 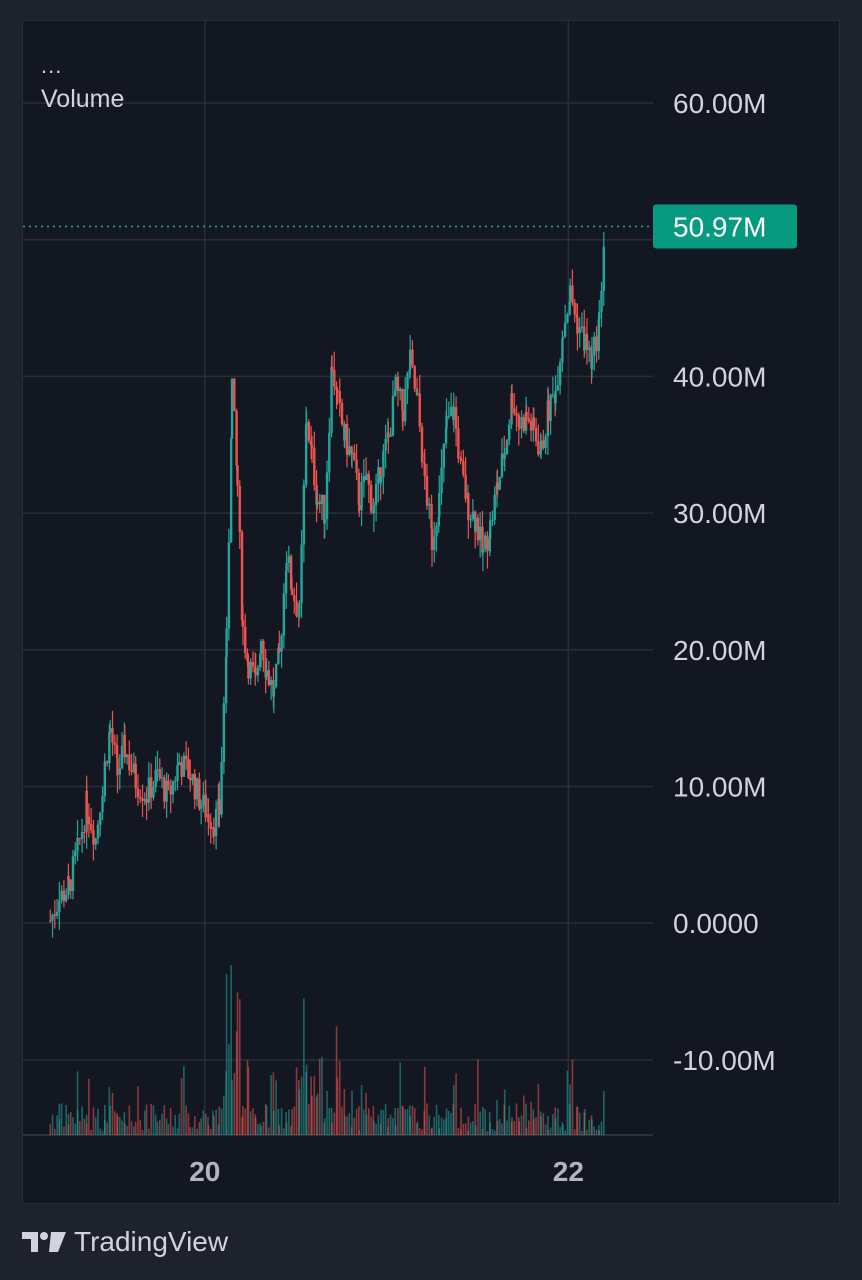 I want to click on y-tick-label: 10.00M, so click(x=719, y=786).